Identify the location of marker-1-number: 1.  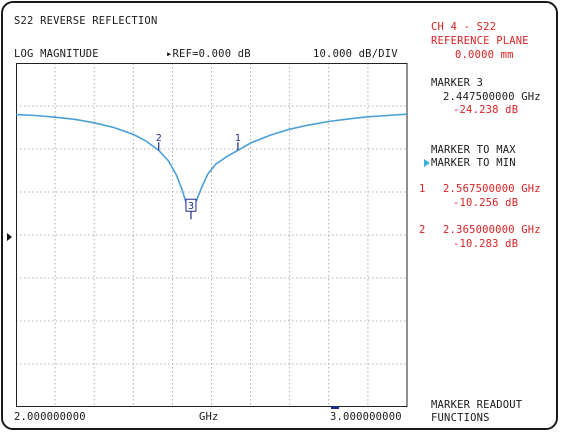
(422, 189).